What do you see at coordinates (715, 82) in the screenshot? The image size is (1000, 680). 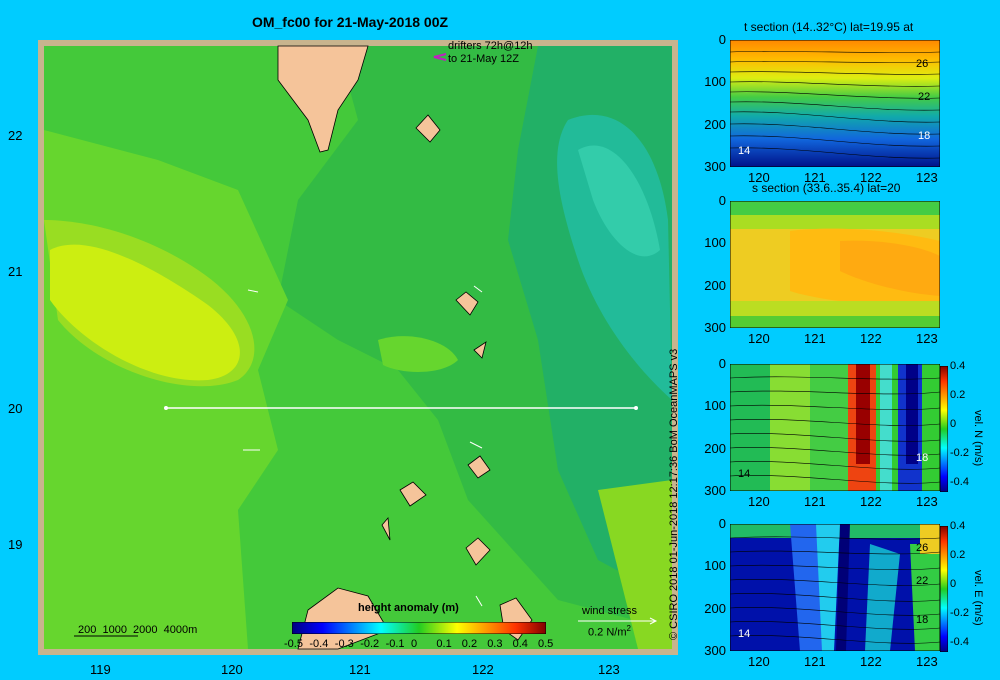 I see `t-section-depth-tick: 100` at bounding box center [715, 82].